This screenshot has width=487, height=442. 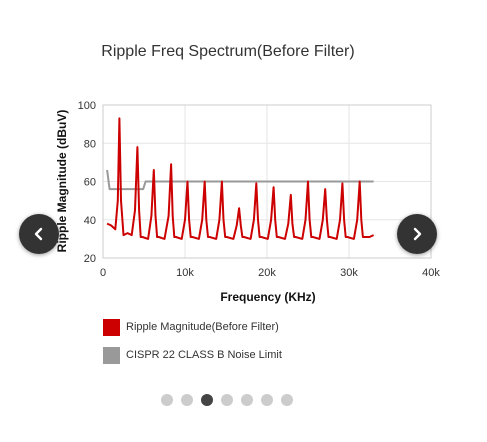 What do you see at coordinates (228, 51) in the screenshot?
I see `chart-title: Ripple Freq Spectrum(Before Filter)` at bounding box center [228, 51].